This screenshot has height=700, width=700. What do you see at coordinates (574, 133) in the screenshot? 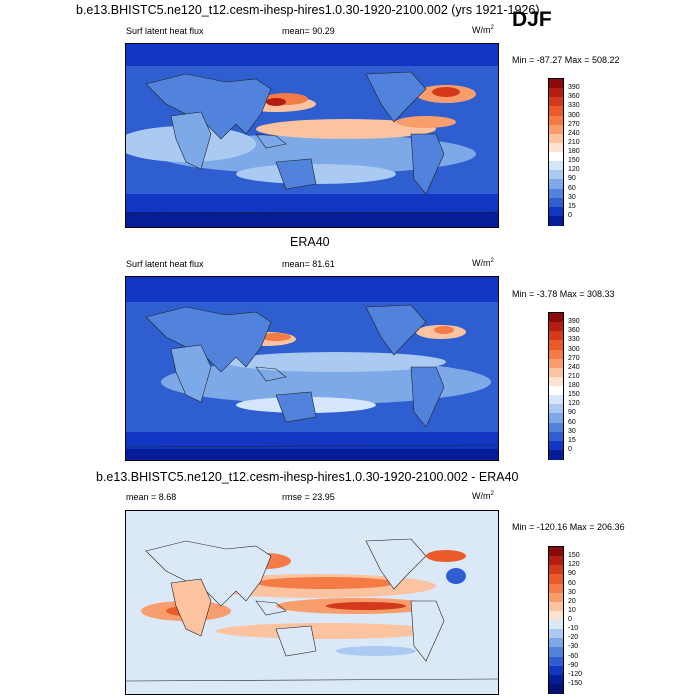
I see `panel1-colorbar-tick-label: 240` at bounding box center [574, 133].